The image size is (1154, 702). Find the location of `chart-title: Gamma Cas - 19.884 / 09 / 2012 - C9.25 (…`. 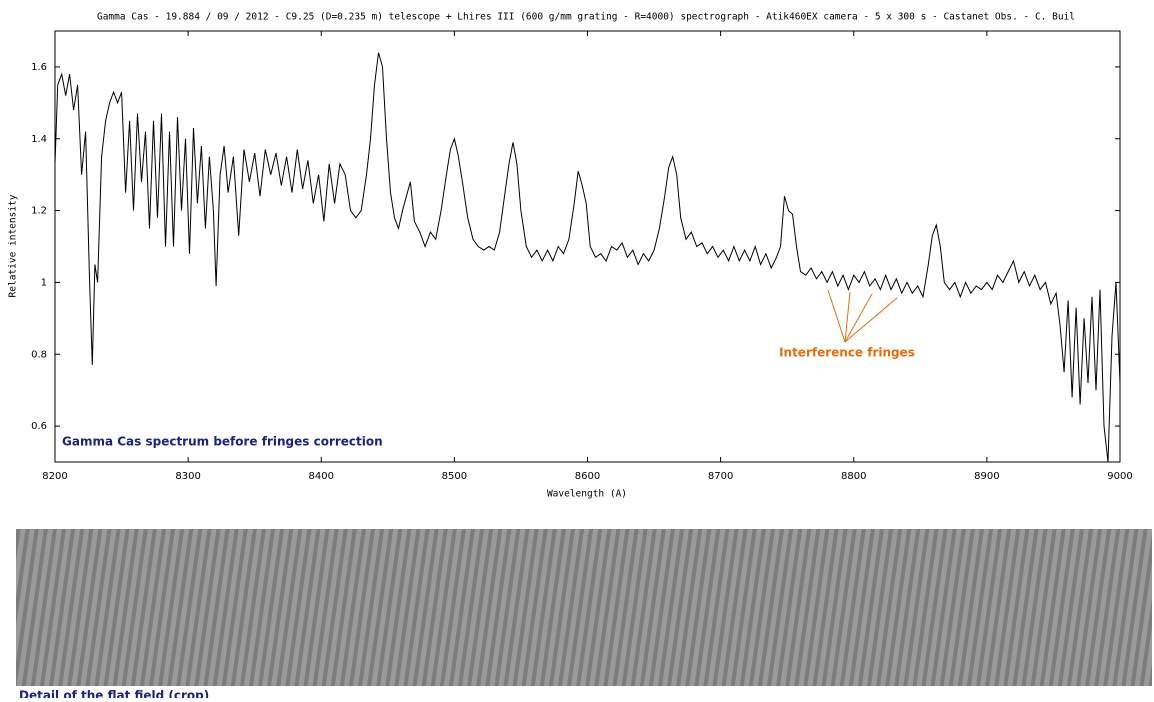

chart-title: Gamma Cas - 19.884 / 09 / 2012 - C9.25 (… is located at coordinates (586, 17).